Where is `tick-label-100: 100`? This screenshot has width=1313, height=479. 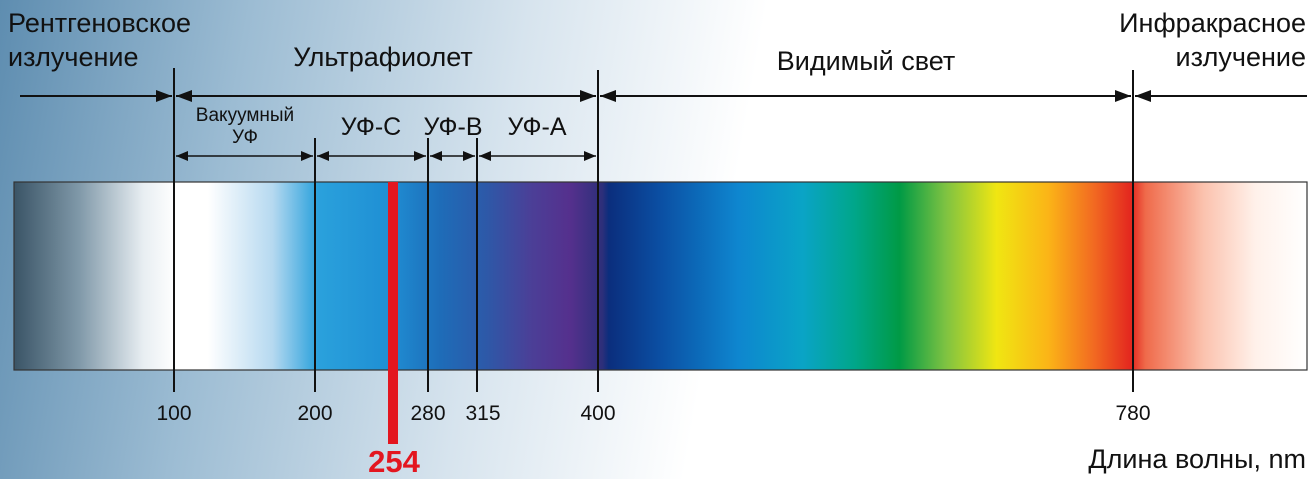
tick-label-100: 100 is located at coordinates (173, 413).